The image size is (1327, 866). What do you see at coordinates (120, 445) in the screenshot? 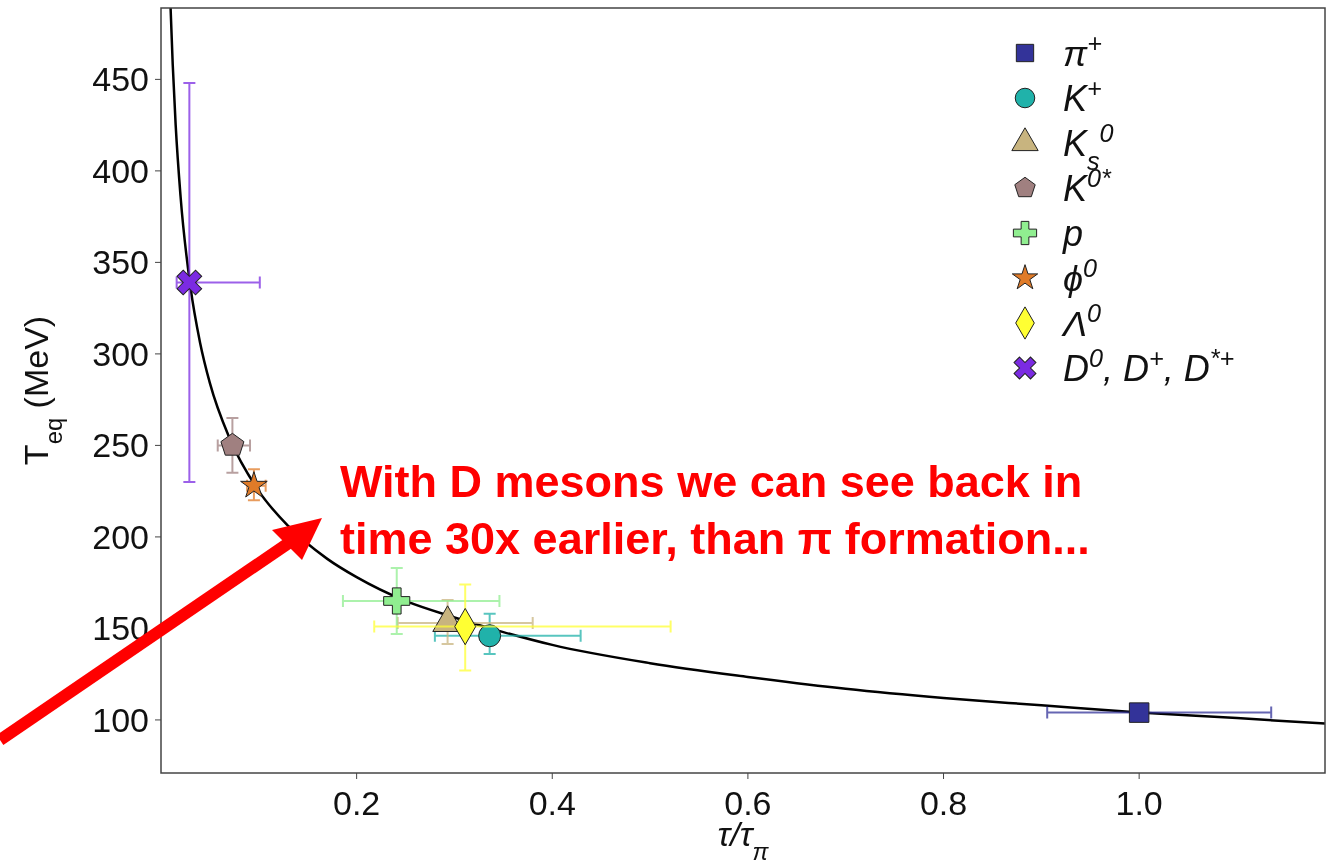
I see `y-tick-label: 250` at bounding box center [120, 445].